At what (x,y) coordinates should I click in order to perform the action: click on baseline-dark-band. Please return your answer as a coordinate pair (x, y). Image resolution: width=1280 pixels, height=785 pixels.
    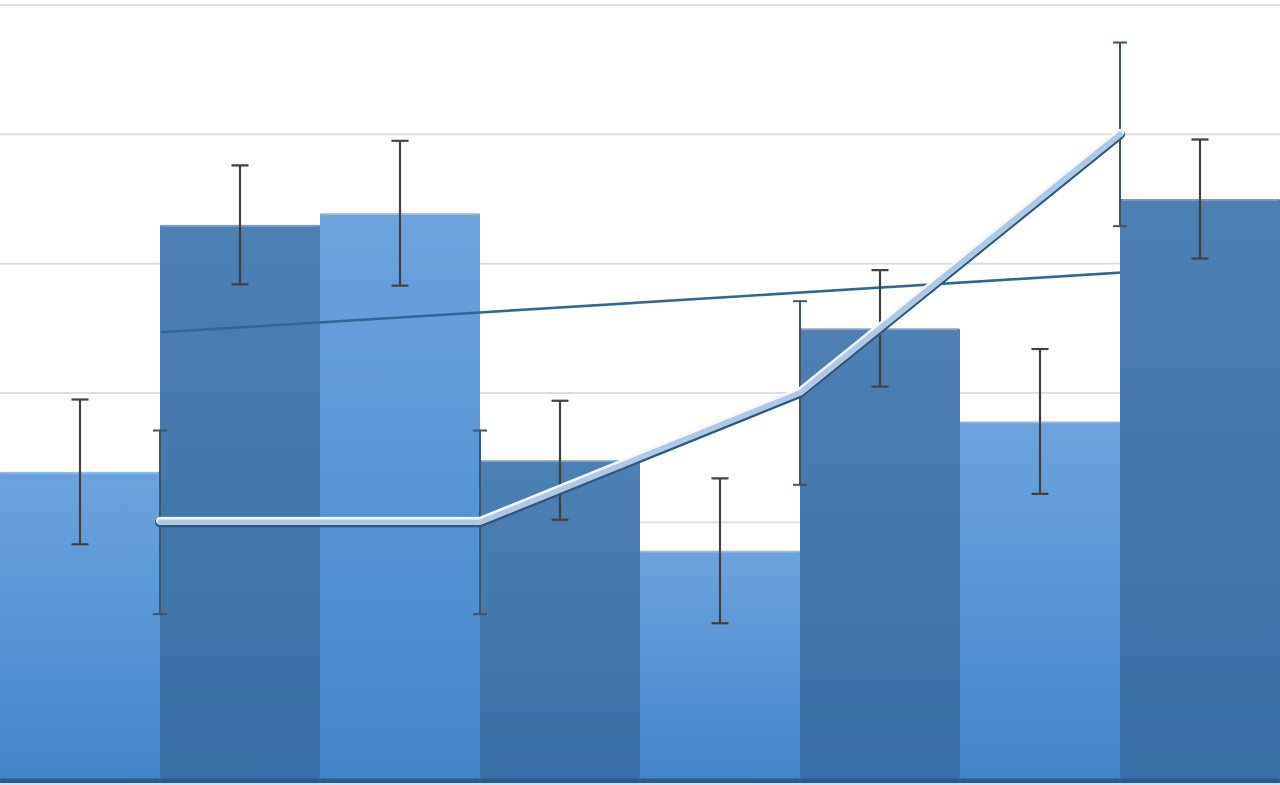
    Looking at the image, I should click on (640, 780).